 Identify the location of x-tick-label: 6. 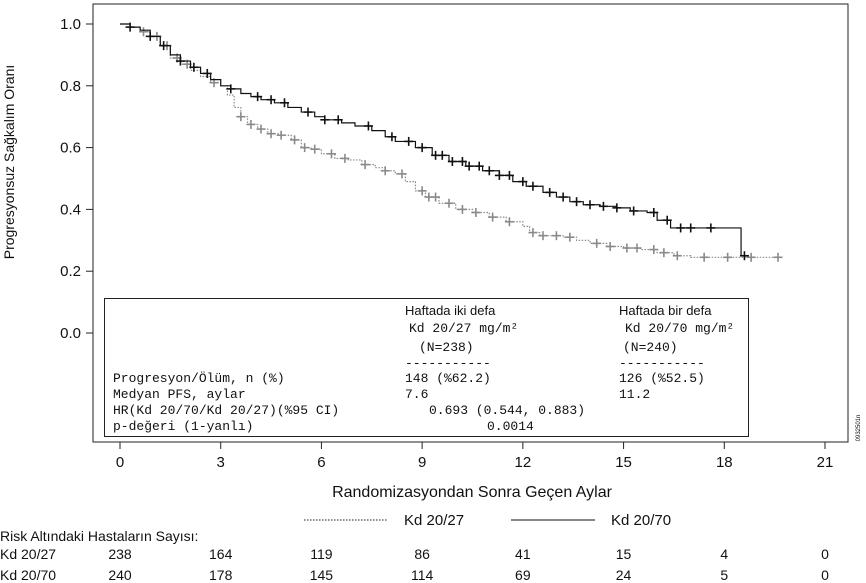
(321, 462).